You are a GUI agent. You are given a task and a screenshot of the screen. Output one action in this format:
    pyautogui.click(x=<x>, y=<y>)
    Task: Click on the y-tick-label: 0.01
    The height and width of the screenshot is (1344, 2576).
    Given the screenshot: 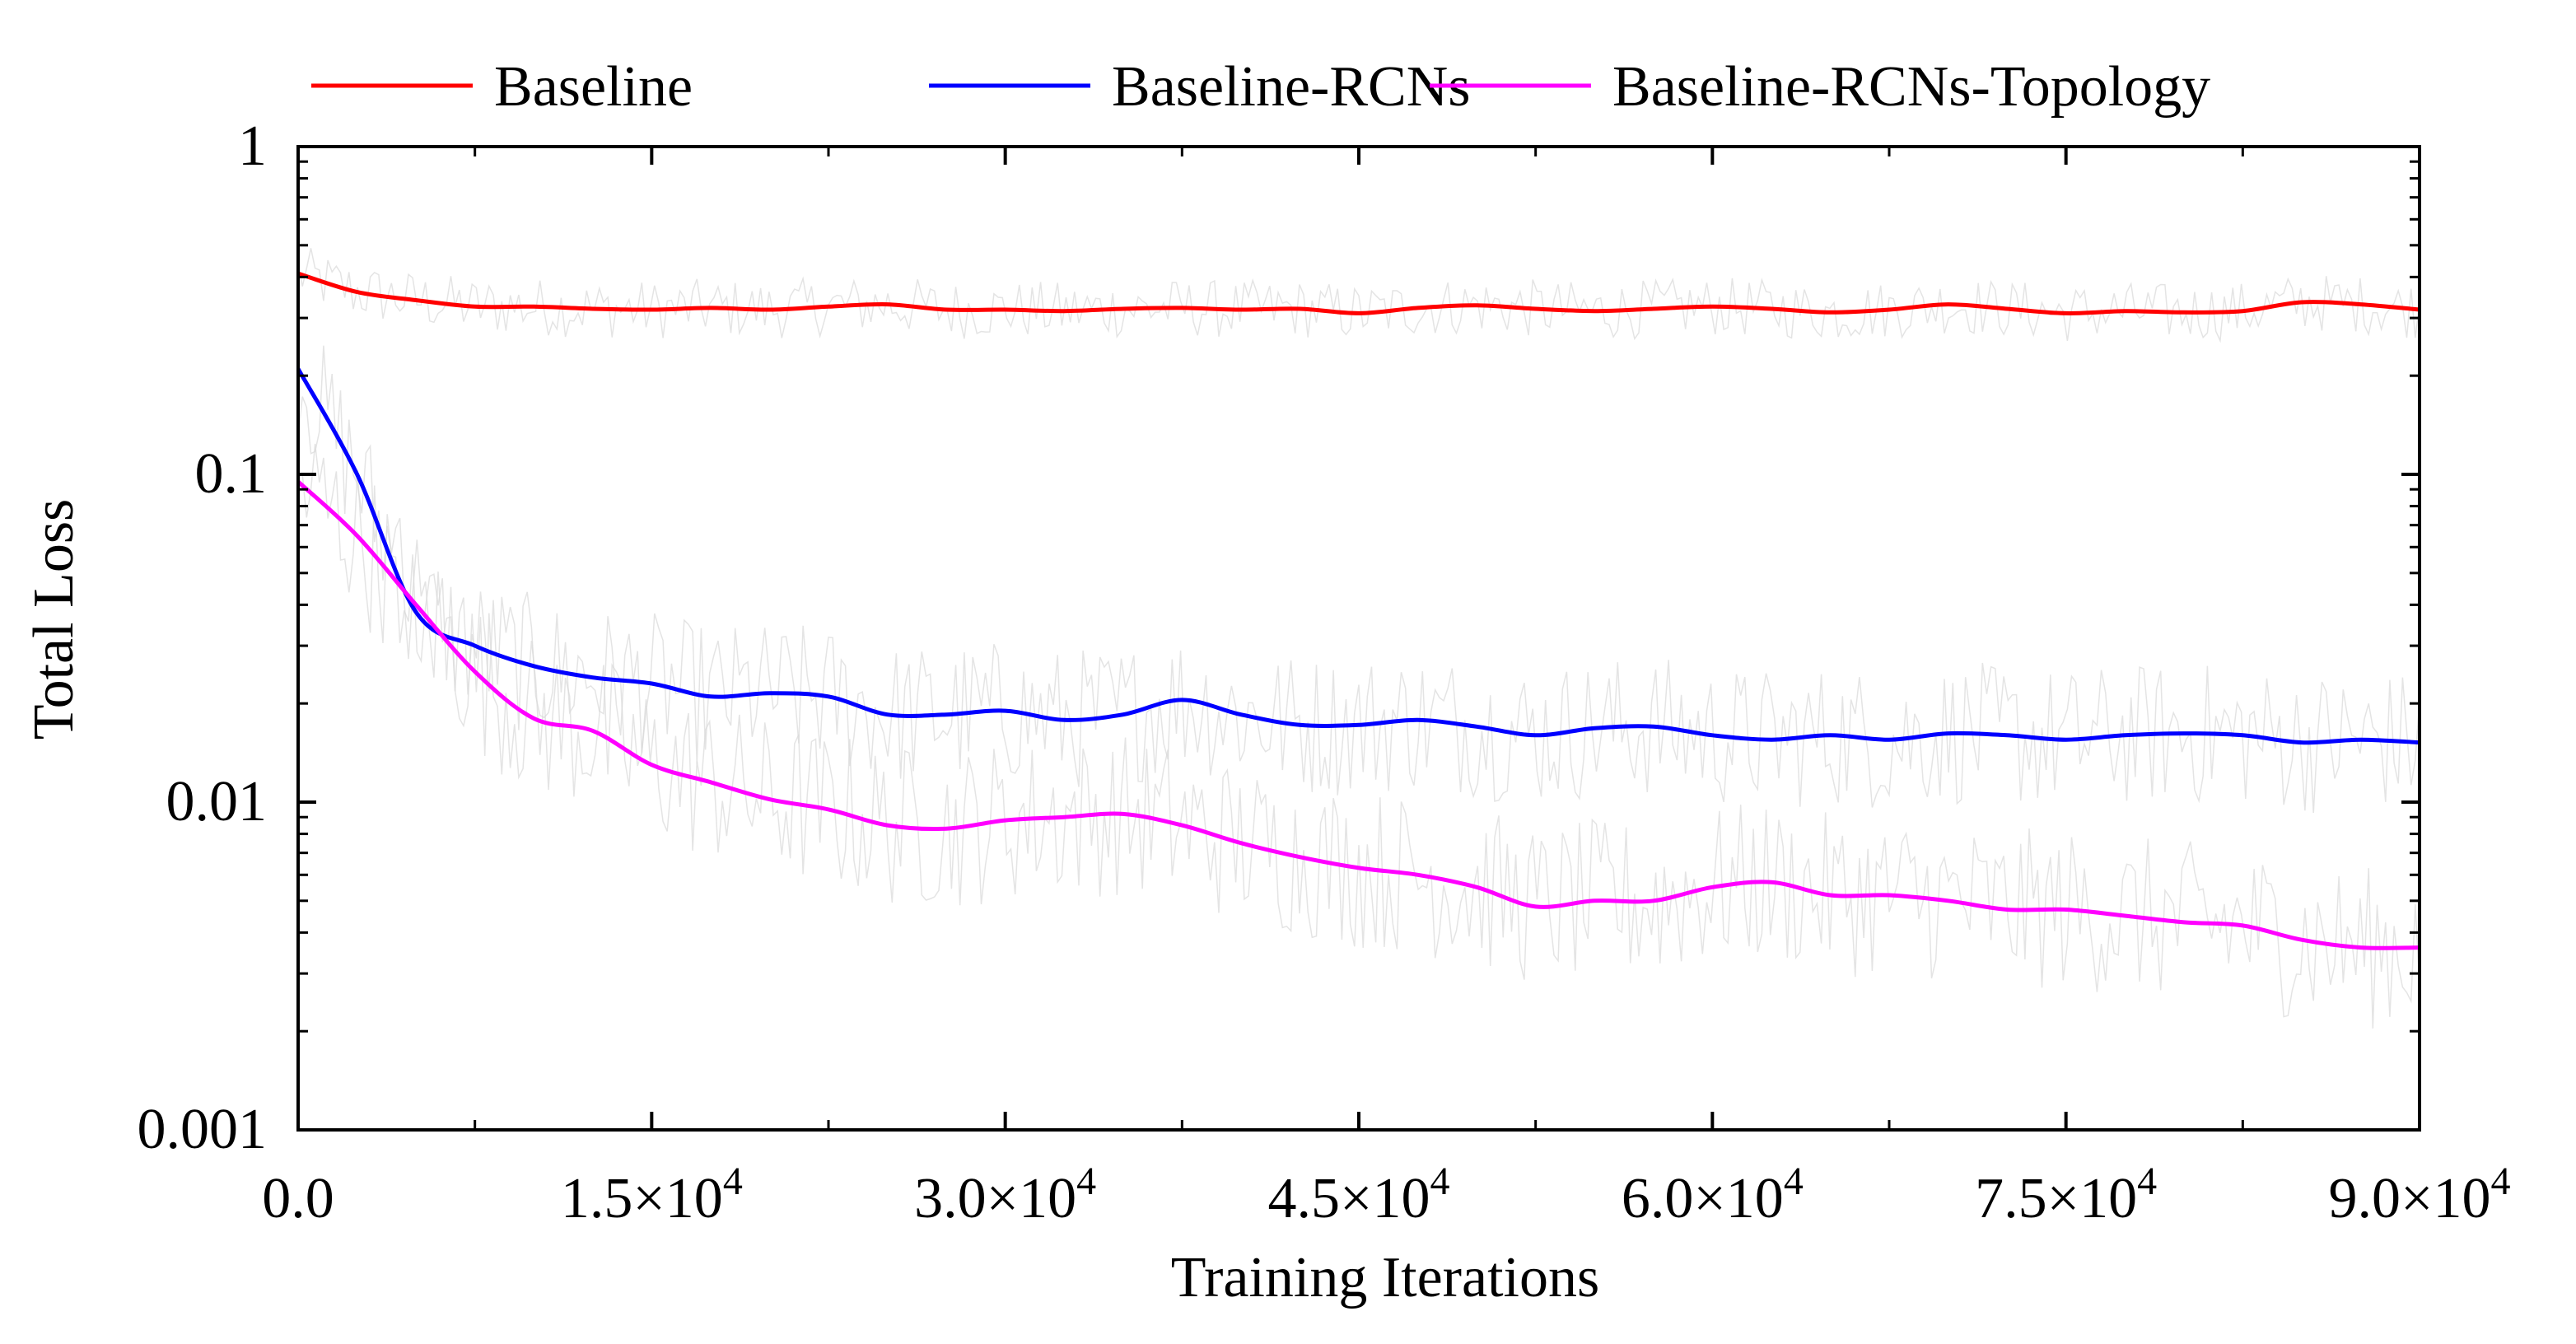 What is the action you would take?
    pyautogui.click(x=217, y=801)
    